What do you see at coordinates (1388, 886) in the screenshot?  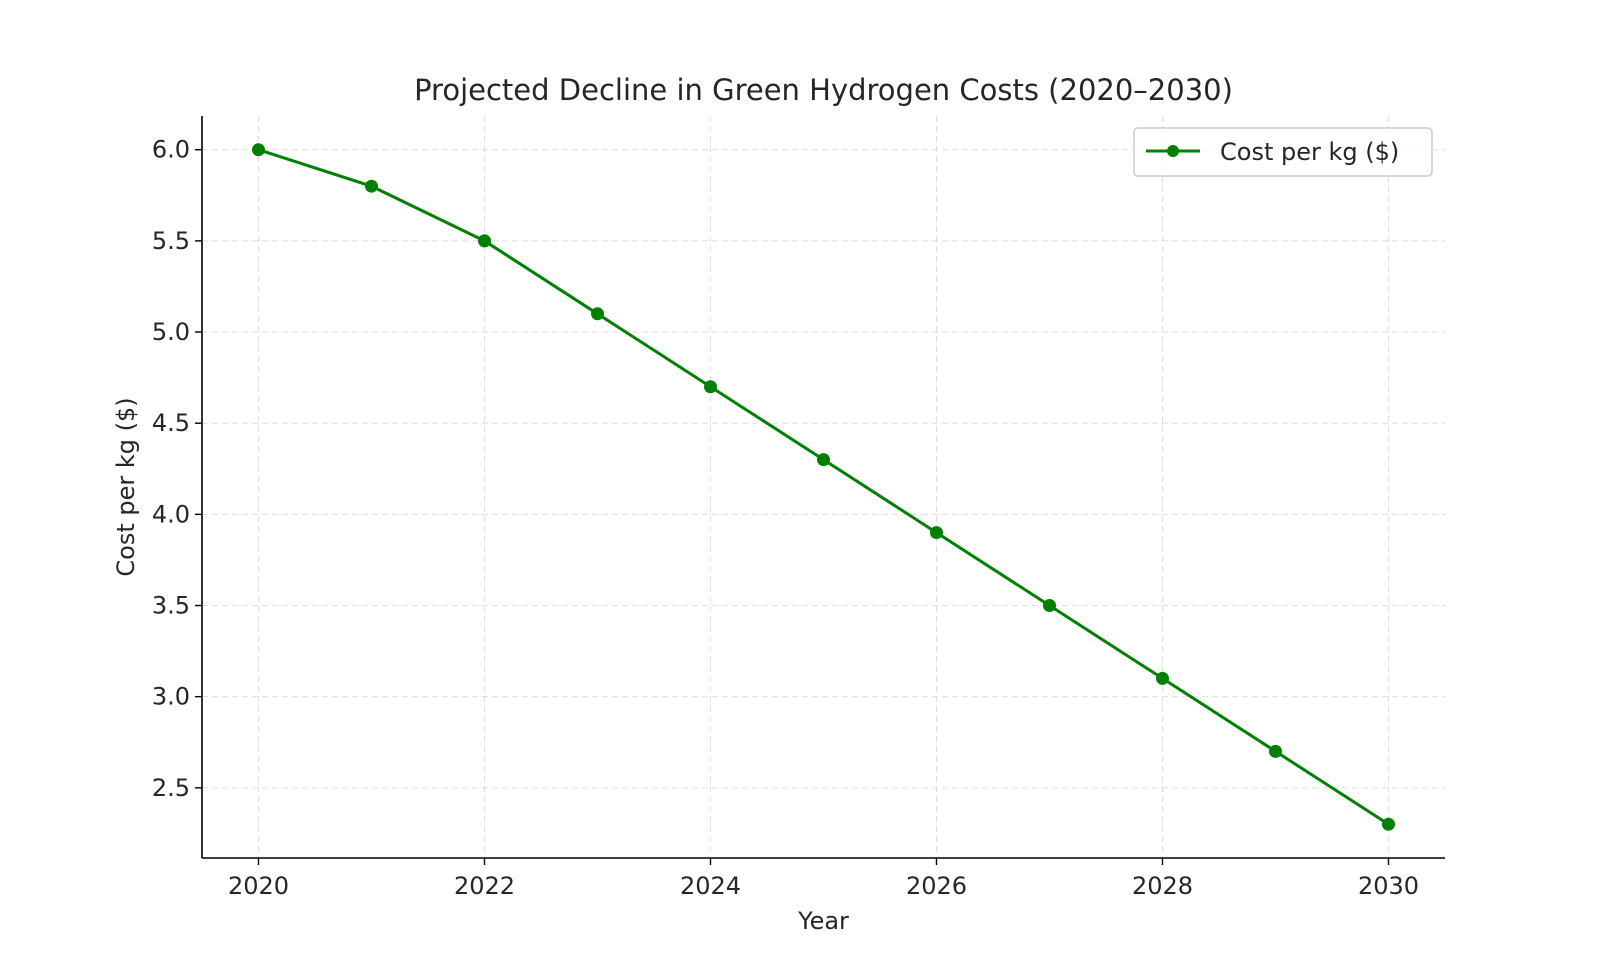 I see `x-tick-label: 2030` at bounding box center [1388, 886].